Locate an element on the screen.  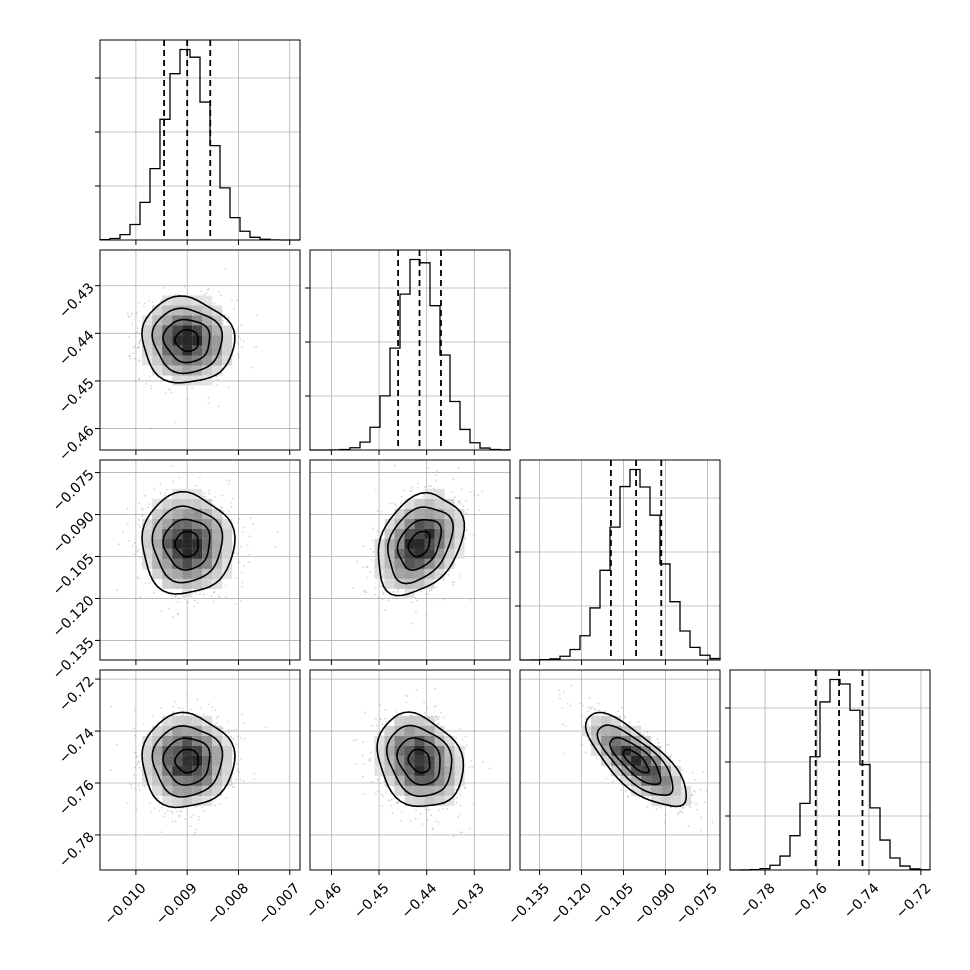
scatter-panel-3-1: −0.46 −0.45 −0.44 −0.43 is located at coordinates (407, 795).